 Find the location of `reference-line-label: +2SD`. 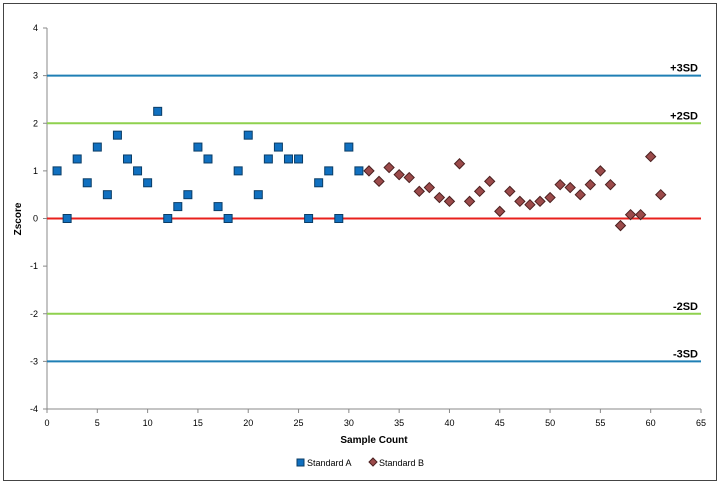

reference-line-label: +2SD is located at coordinates (684, 116).